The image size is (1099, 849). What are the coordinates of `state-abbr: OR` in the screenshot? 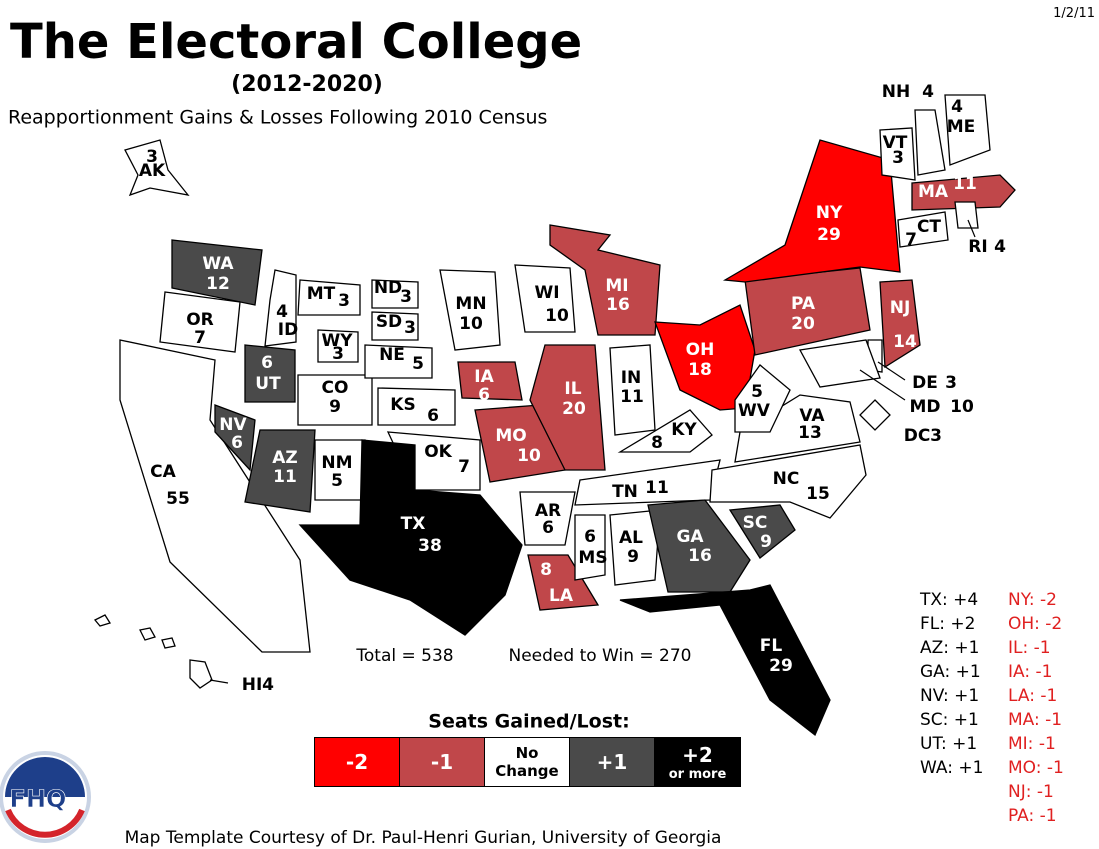 It's located at (200, 320).